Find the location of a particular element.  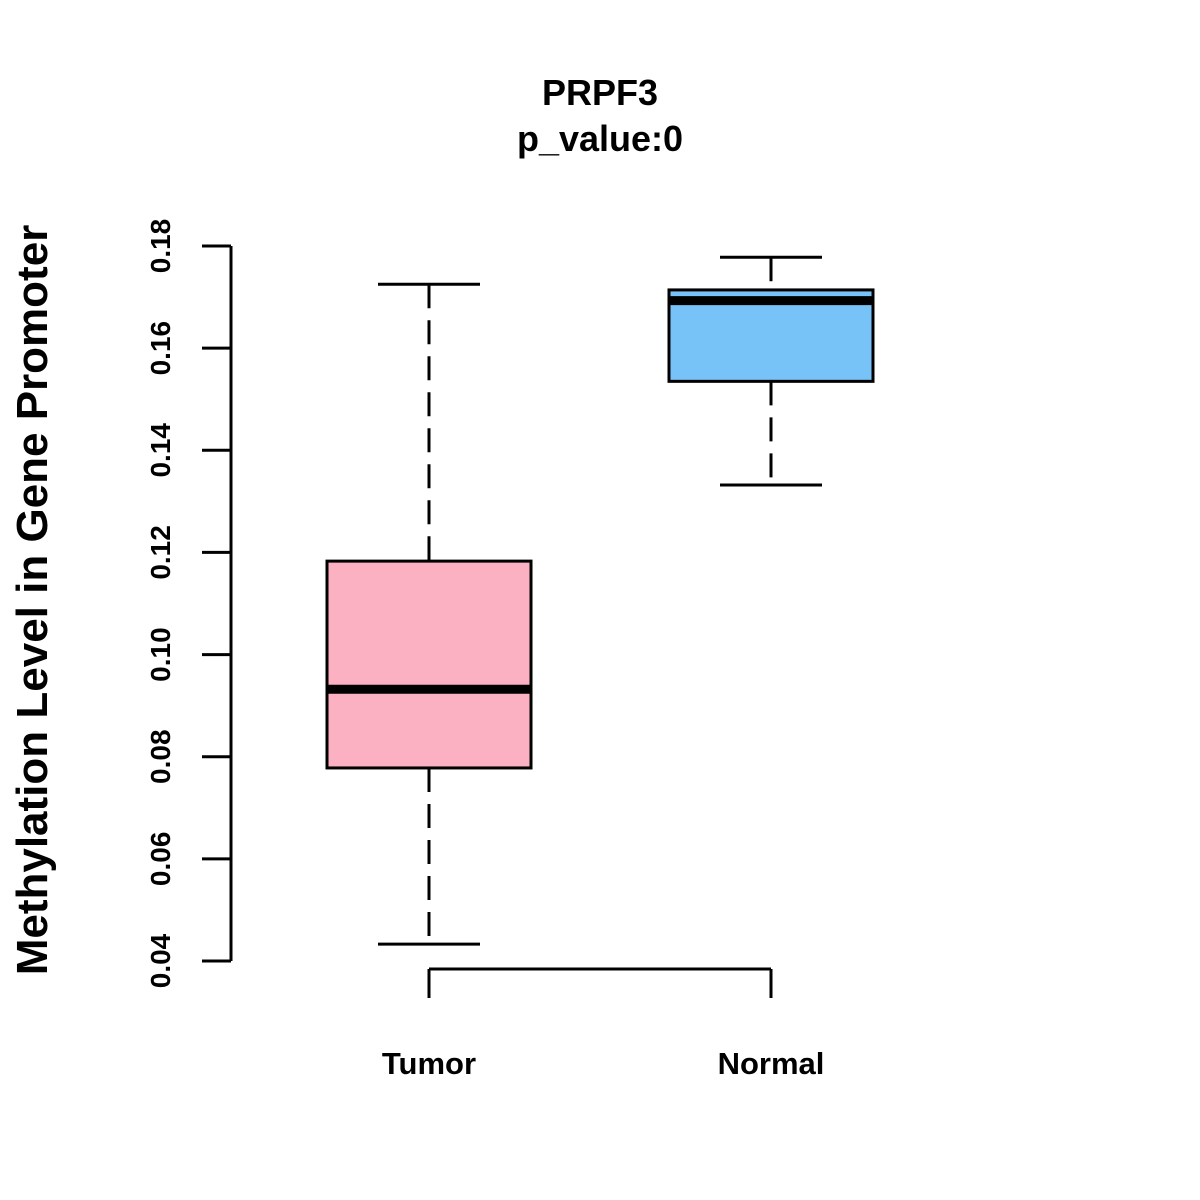

y-tick-label: 0.18 is located at coordinates (160, 246).